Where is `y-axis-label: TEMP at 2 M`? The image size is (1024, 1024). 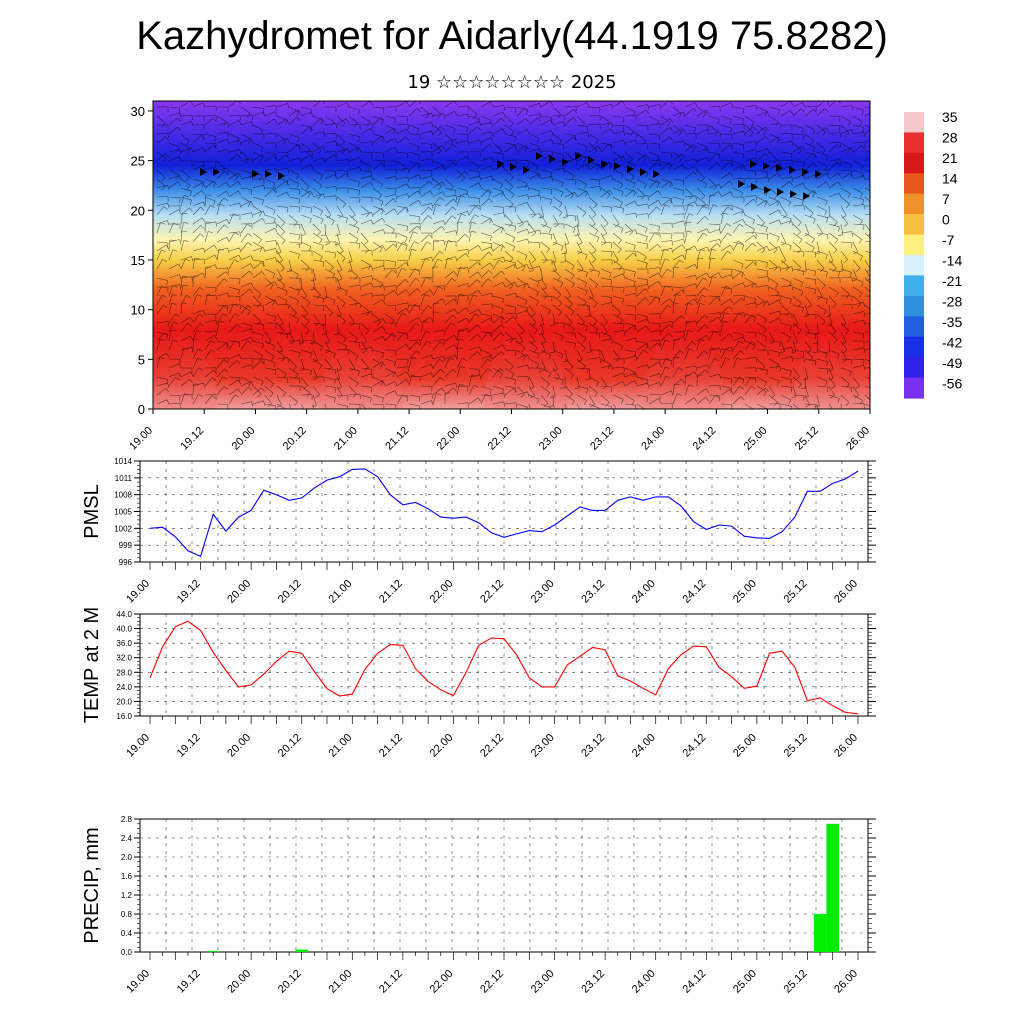
y-axis-label: TEMP at 2 M is located at coordinates (92, 665).